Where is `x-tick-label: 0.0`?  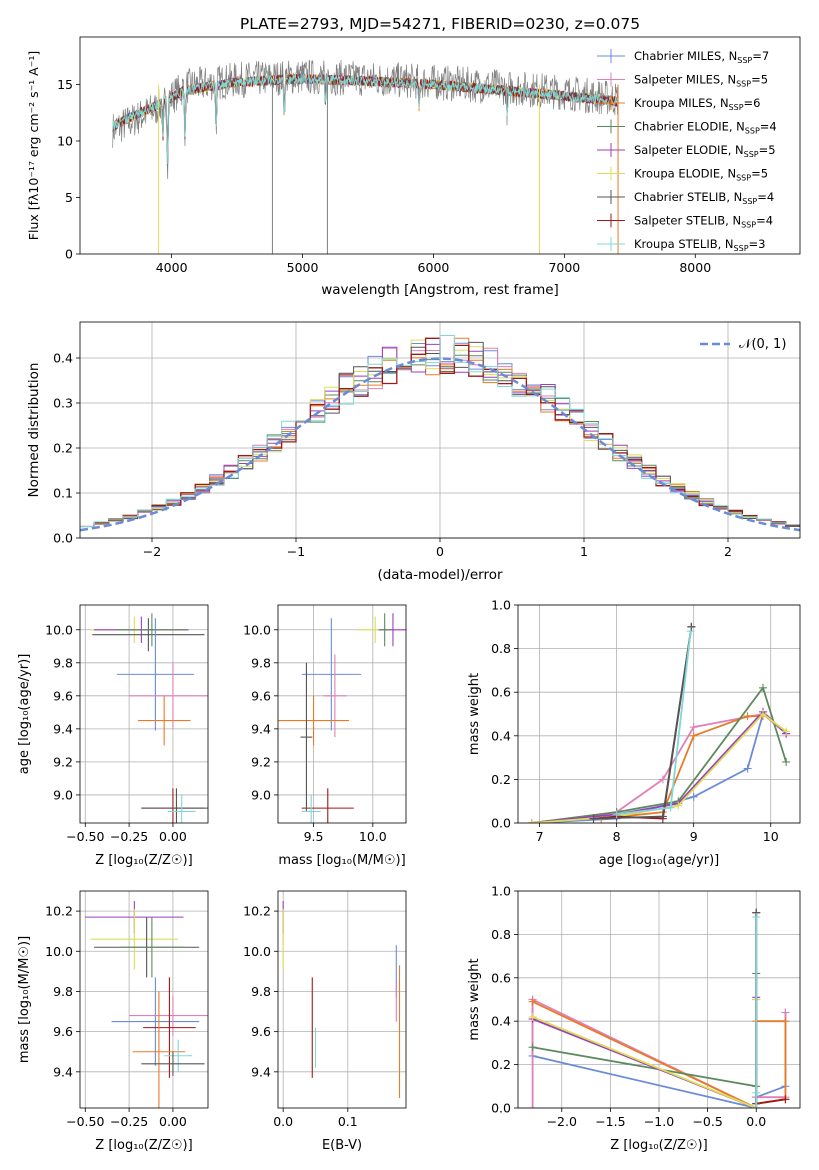
x-tick-label: 0.0 is located at coordinates (283, 1121).